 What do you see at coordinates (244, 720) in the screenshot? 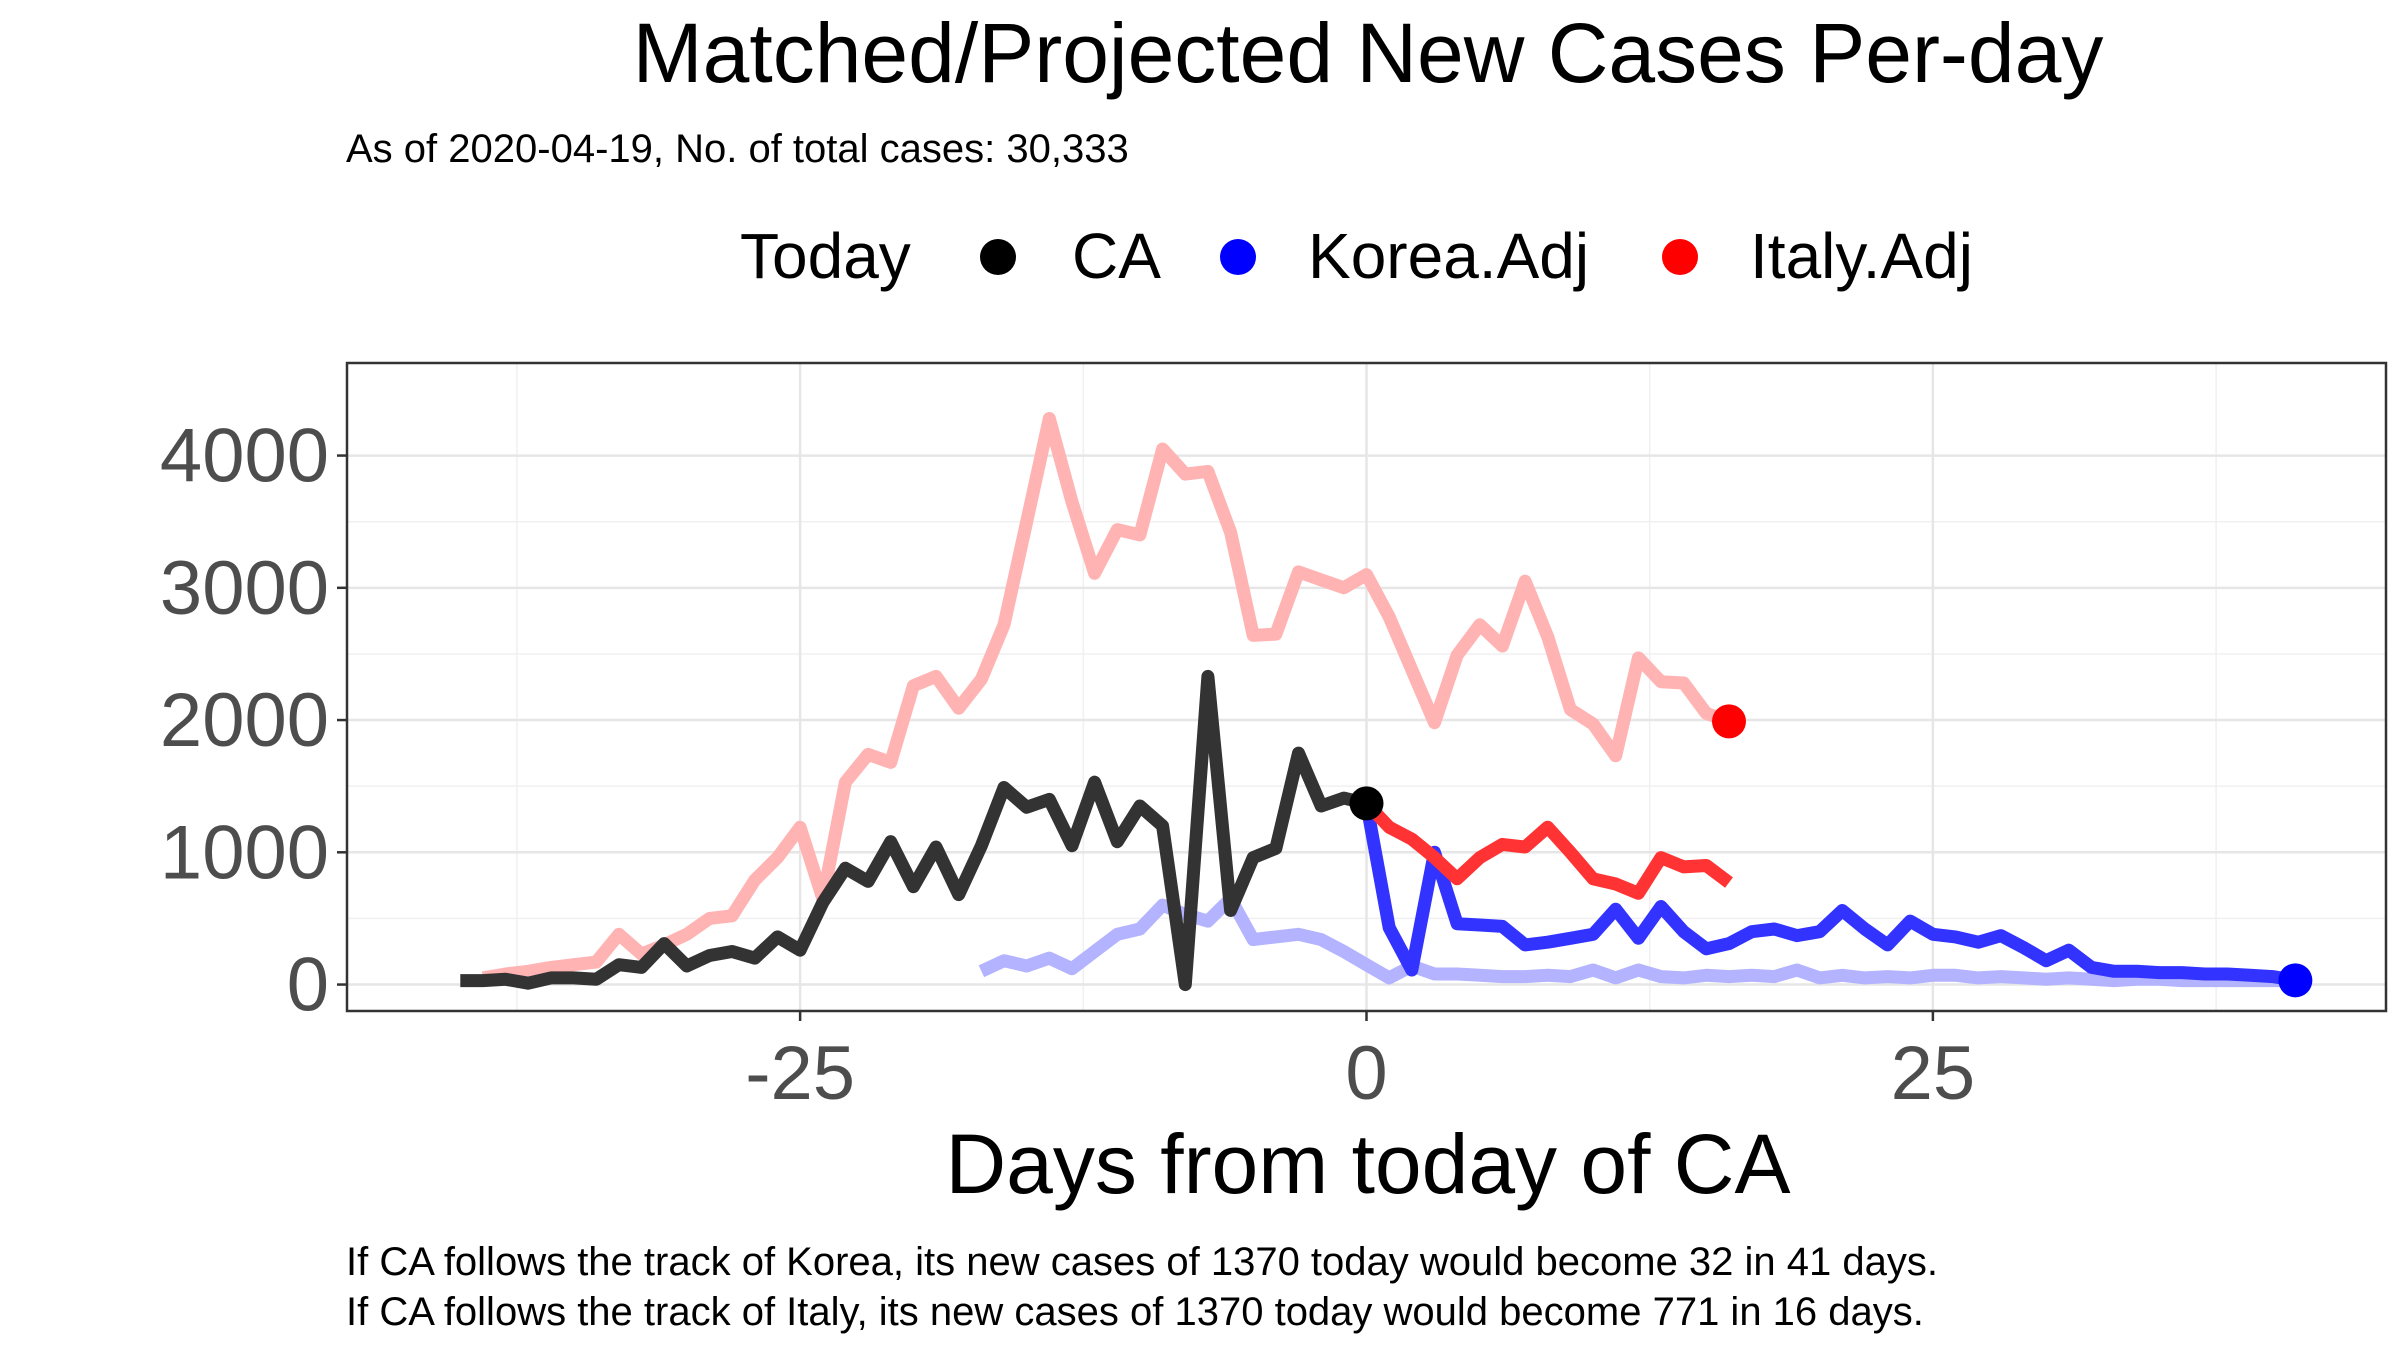
I see `y-tick-label: 2000` at bounding box center [244, 720].